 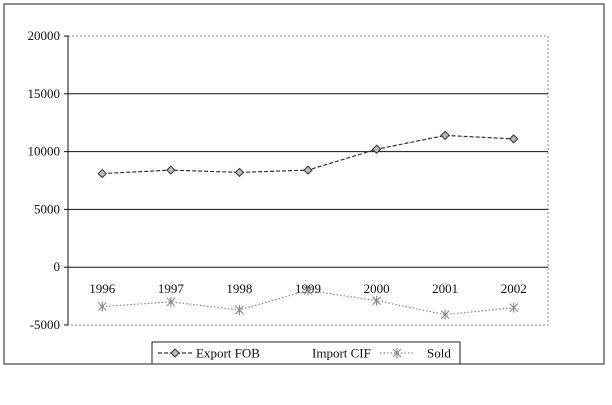 I want to click on x-tick-label: 2000, so click(x=377, y=288).